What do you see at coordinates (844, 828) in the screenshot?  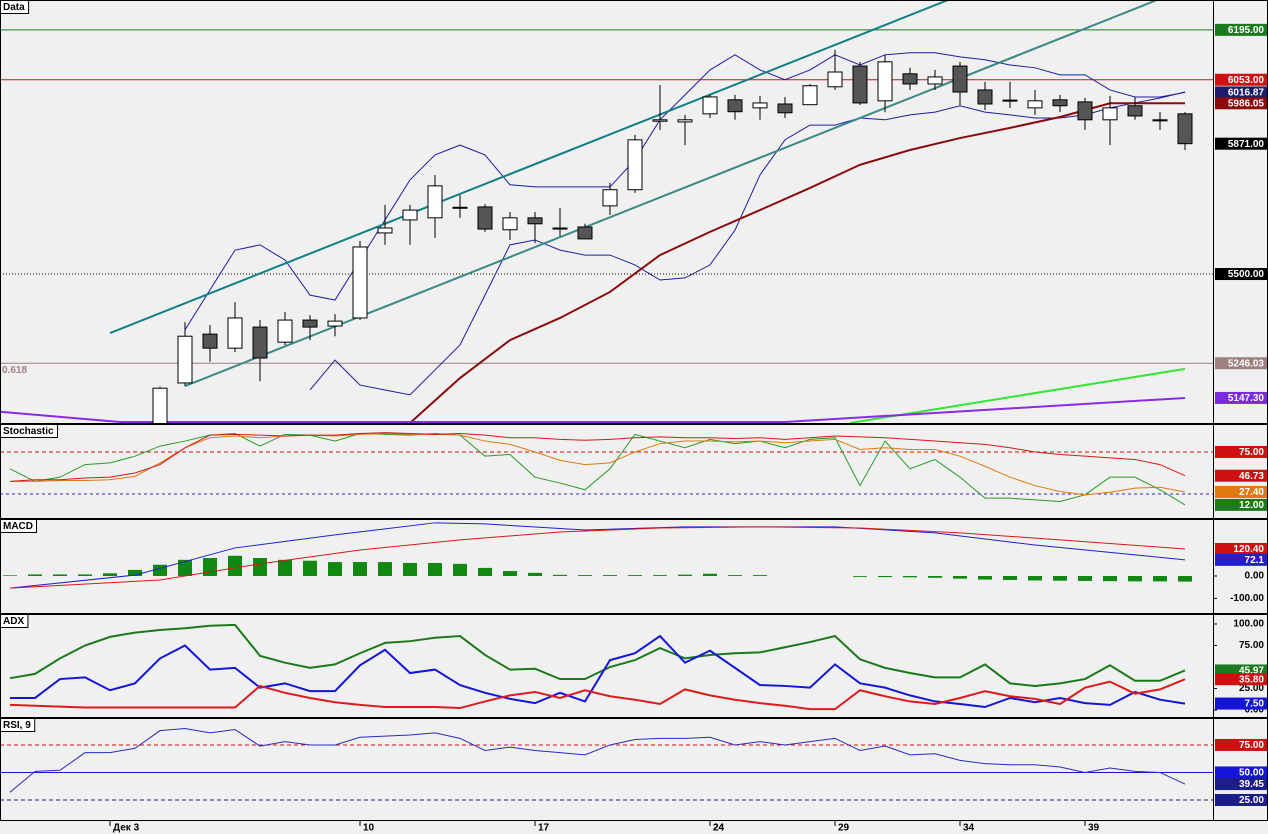 I see `x-tick-label: 29` at bounding box center [844, 828].